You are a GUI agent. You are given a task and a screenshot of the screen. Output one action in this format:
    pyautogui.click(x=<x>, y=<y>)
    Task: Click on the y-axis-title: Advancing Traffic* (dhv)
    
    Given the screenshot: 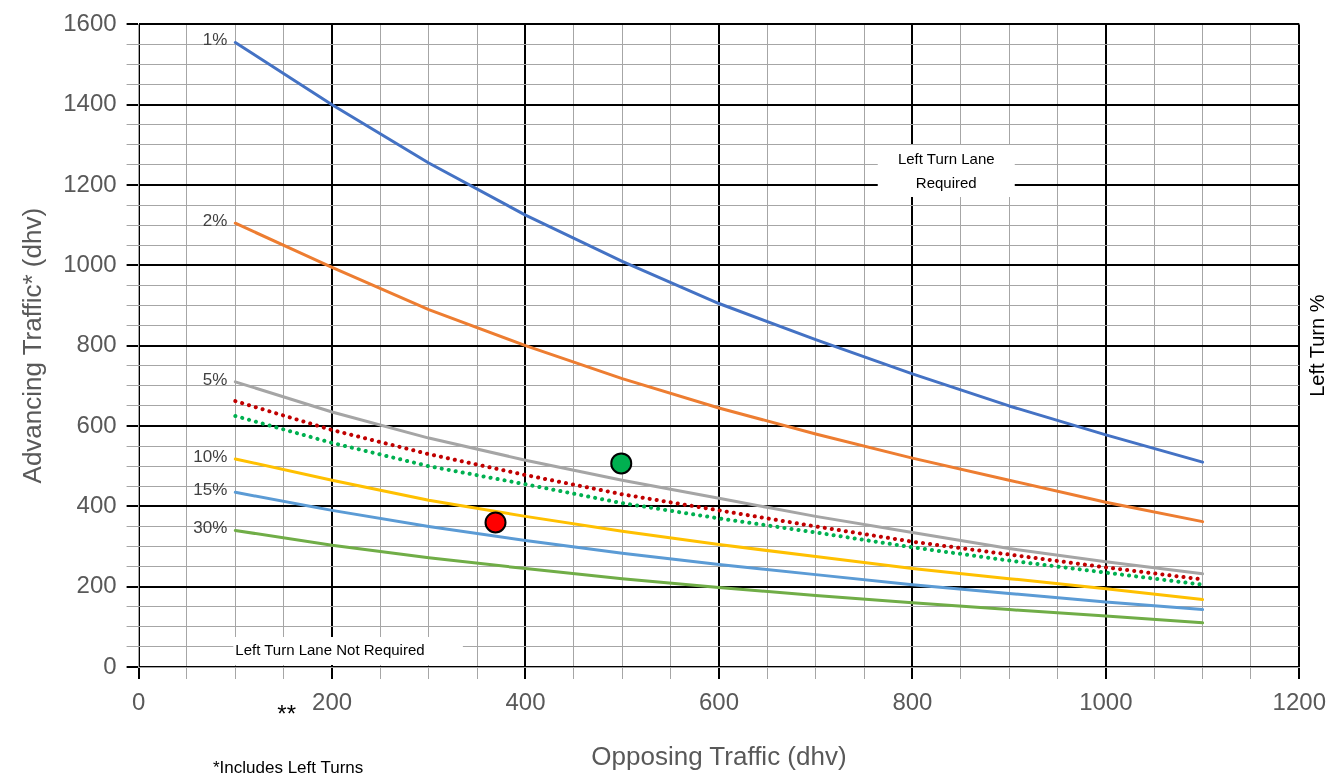 What is the action you would take?
    pyautogui.click(x=31, y=345)
    